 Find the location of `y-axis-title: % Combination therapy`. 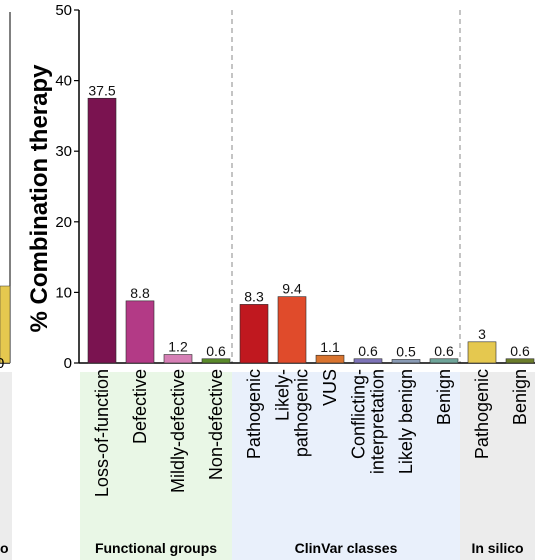

y-axis-title: % Combination therapy is located at coordinates (39, 198).